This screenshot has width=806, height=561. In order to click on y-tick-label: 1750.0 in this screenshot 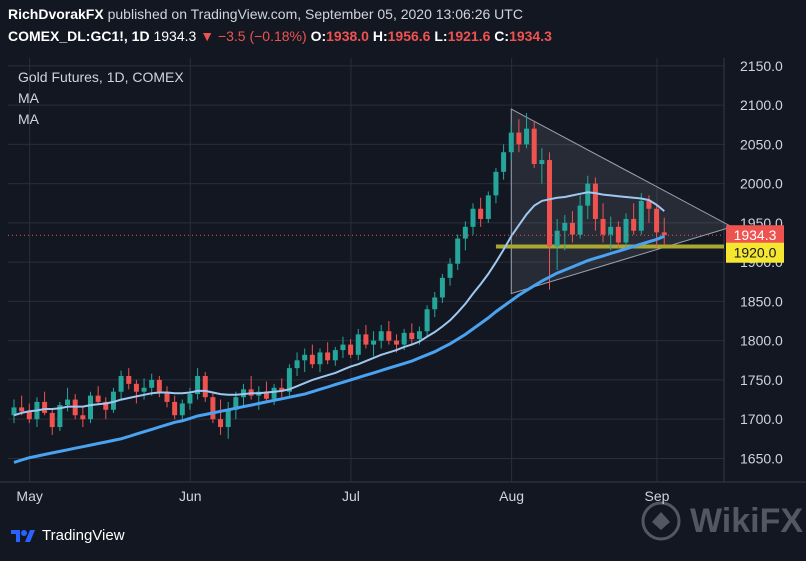, I will do `click(761, 380)`.